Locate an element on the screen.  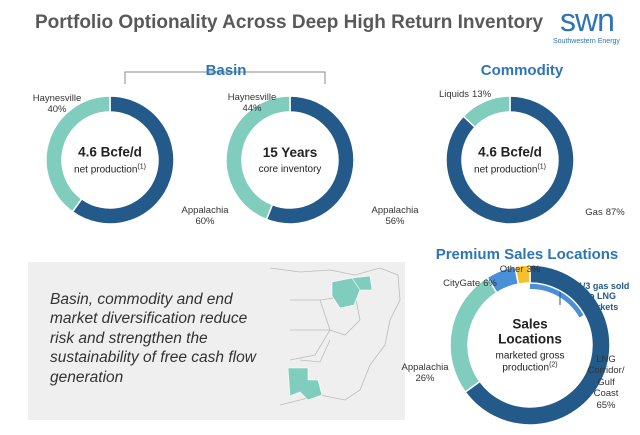
center-subtitle: marketed gross production(2) is located at coordinates (530, 361).